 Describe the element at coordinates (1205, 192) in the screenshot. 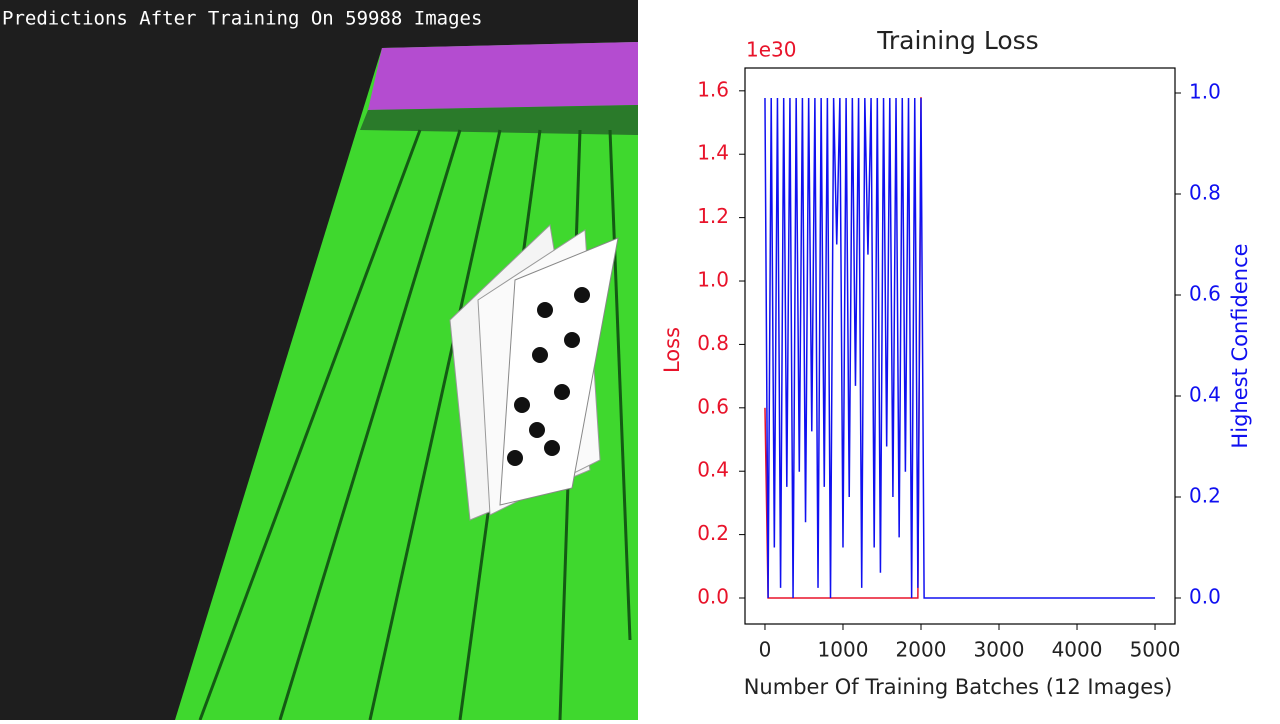

I see `y2-tick-label: 0.8` at that location.